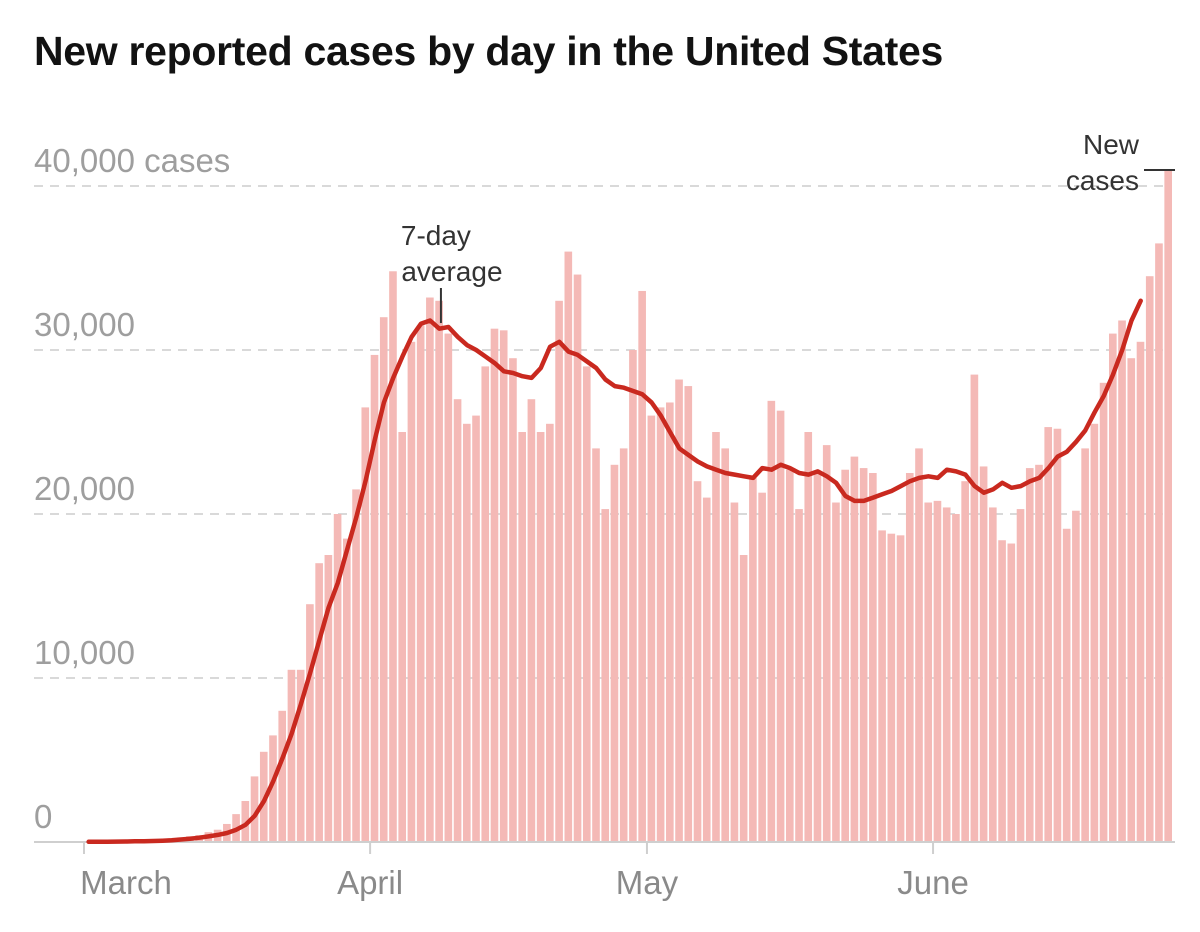  I want to click on y-tick-label: 10,000, so click(84, 652).